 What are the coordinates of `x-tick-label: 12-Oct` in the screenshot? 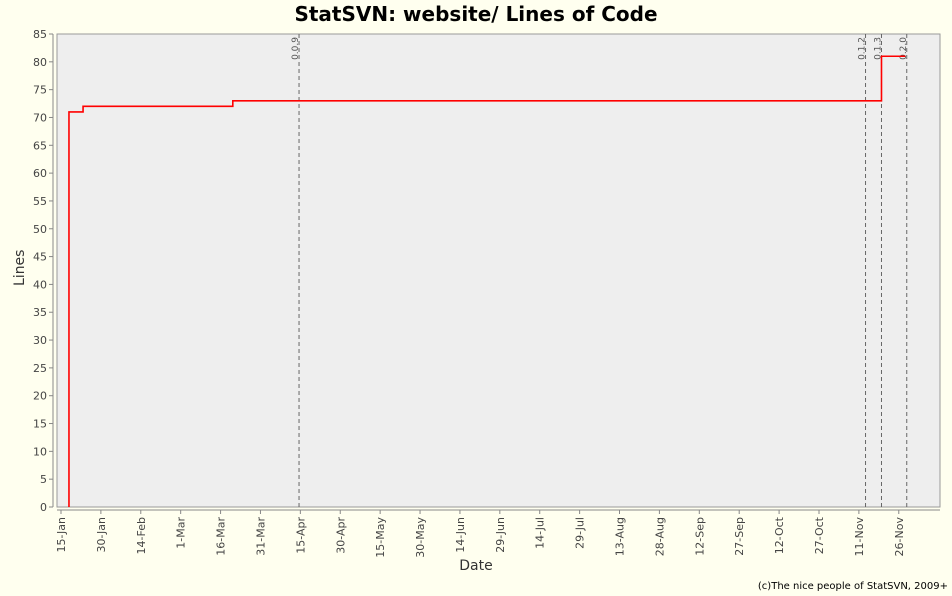 It's located at (779, 535).